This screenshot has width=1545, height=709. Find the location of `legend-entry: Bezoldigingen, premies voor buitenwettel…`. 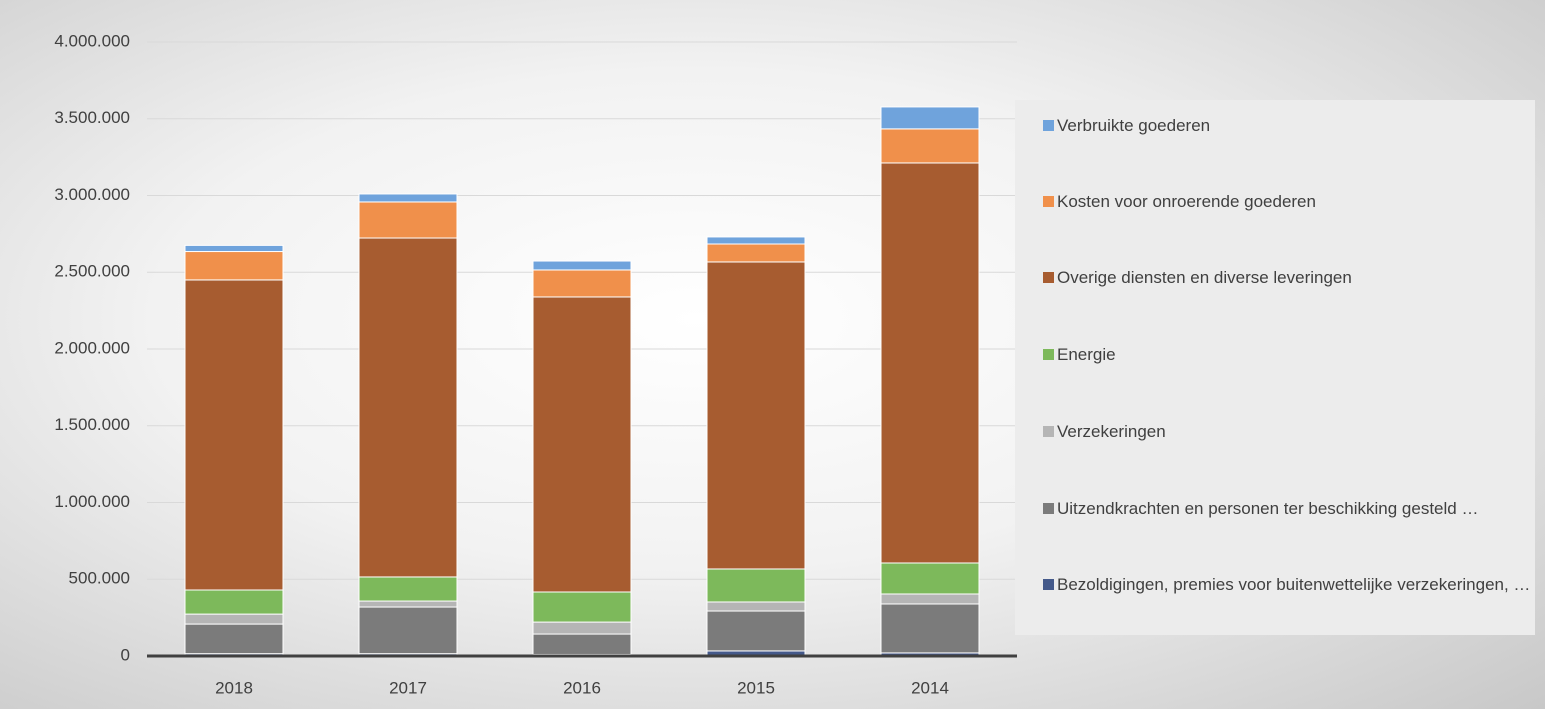

legend-entry: Bezoldigingen, premies voor buitenwettel… is located at coordinates (1287, 584).